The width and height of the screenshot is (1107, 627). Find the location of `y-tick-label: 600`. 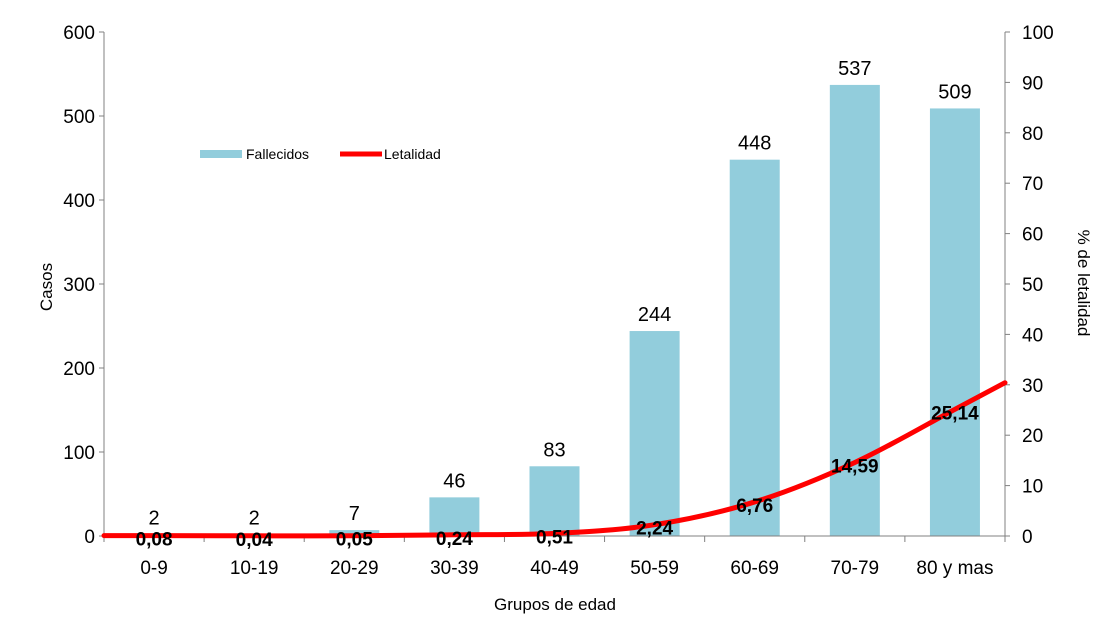

y-tick-label: 600 is located at coordinates (79, 33).